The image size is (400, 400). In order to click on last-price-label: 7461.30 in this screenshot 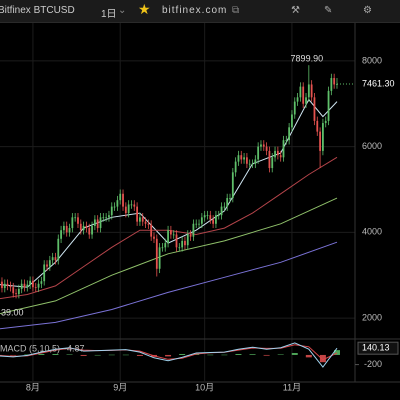, I will do `click(378, 83)`.